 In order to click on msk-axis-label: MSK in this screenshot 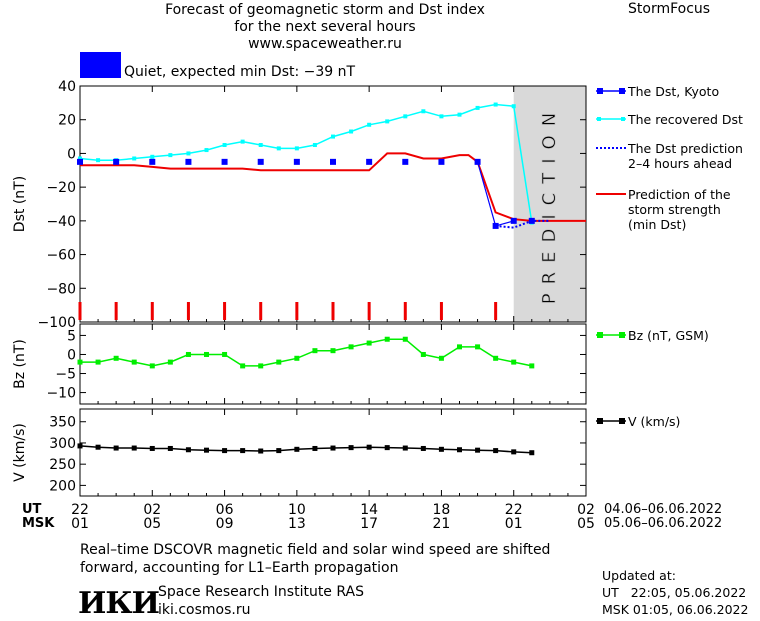, I will do `click(38, 523)`.